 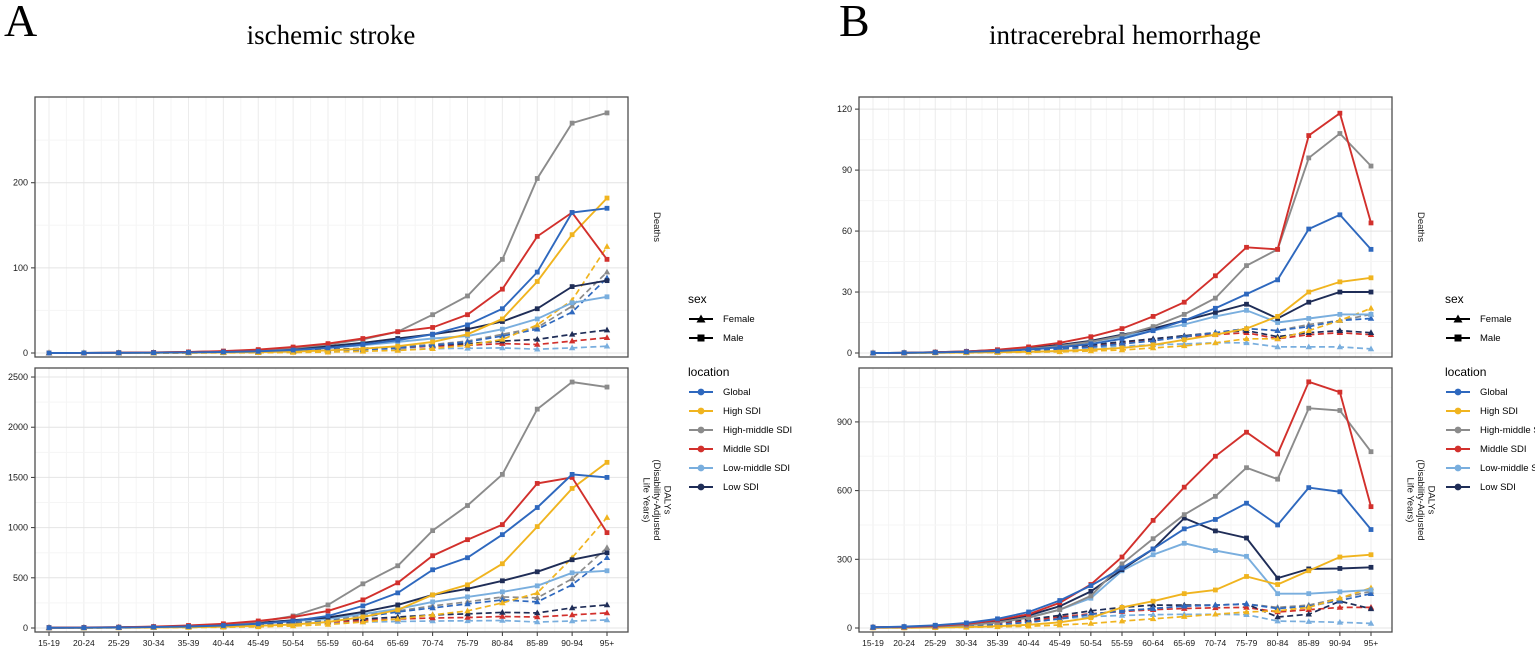 I want to click on square-legend-key-icon, so click(x=701, y=338).